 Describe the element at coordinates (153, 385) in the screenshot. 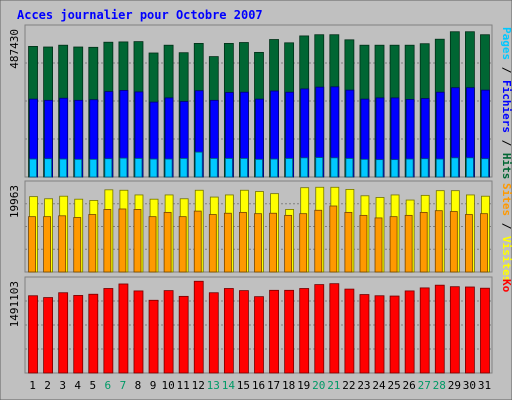

I see `x-tick-label-day-9: 9` at that location.